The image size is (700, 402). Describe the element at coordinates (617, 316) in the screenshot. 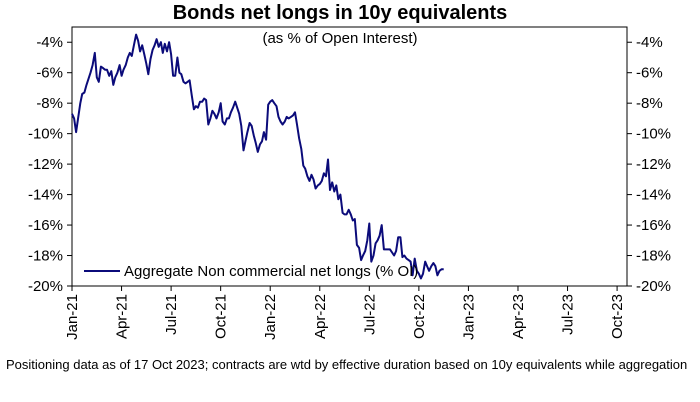

I see `x-tick-label: Oct-23` at that location.